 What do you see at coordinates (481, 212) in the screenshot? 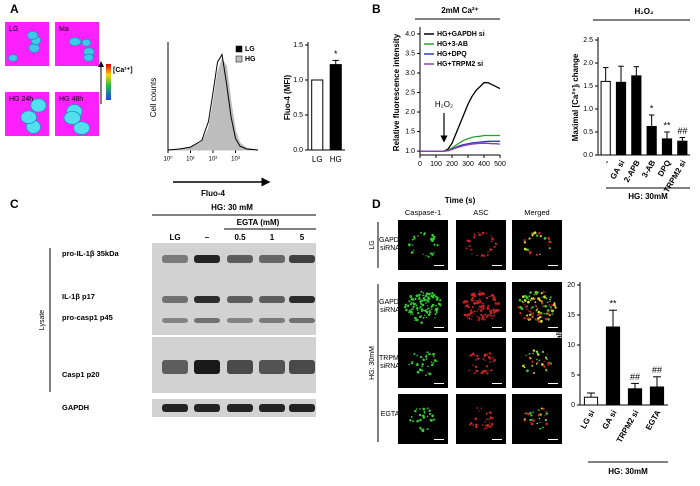
I see `channel-label: ASC` at bounding box center [481, 212].